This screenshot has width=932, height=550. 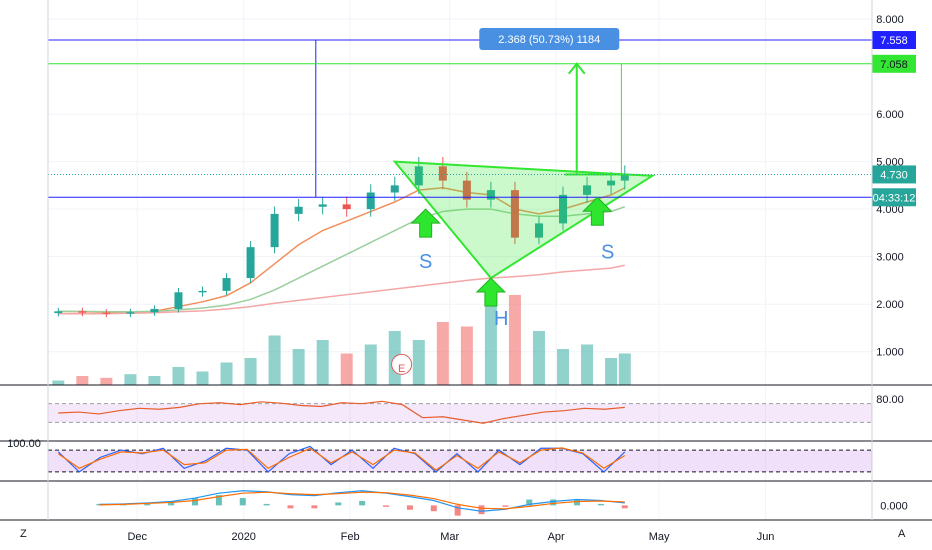 I want to click on rsi-line, so click(x=341, y=412).